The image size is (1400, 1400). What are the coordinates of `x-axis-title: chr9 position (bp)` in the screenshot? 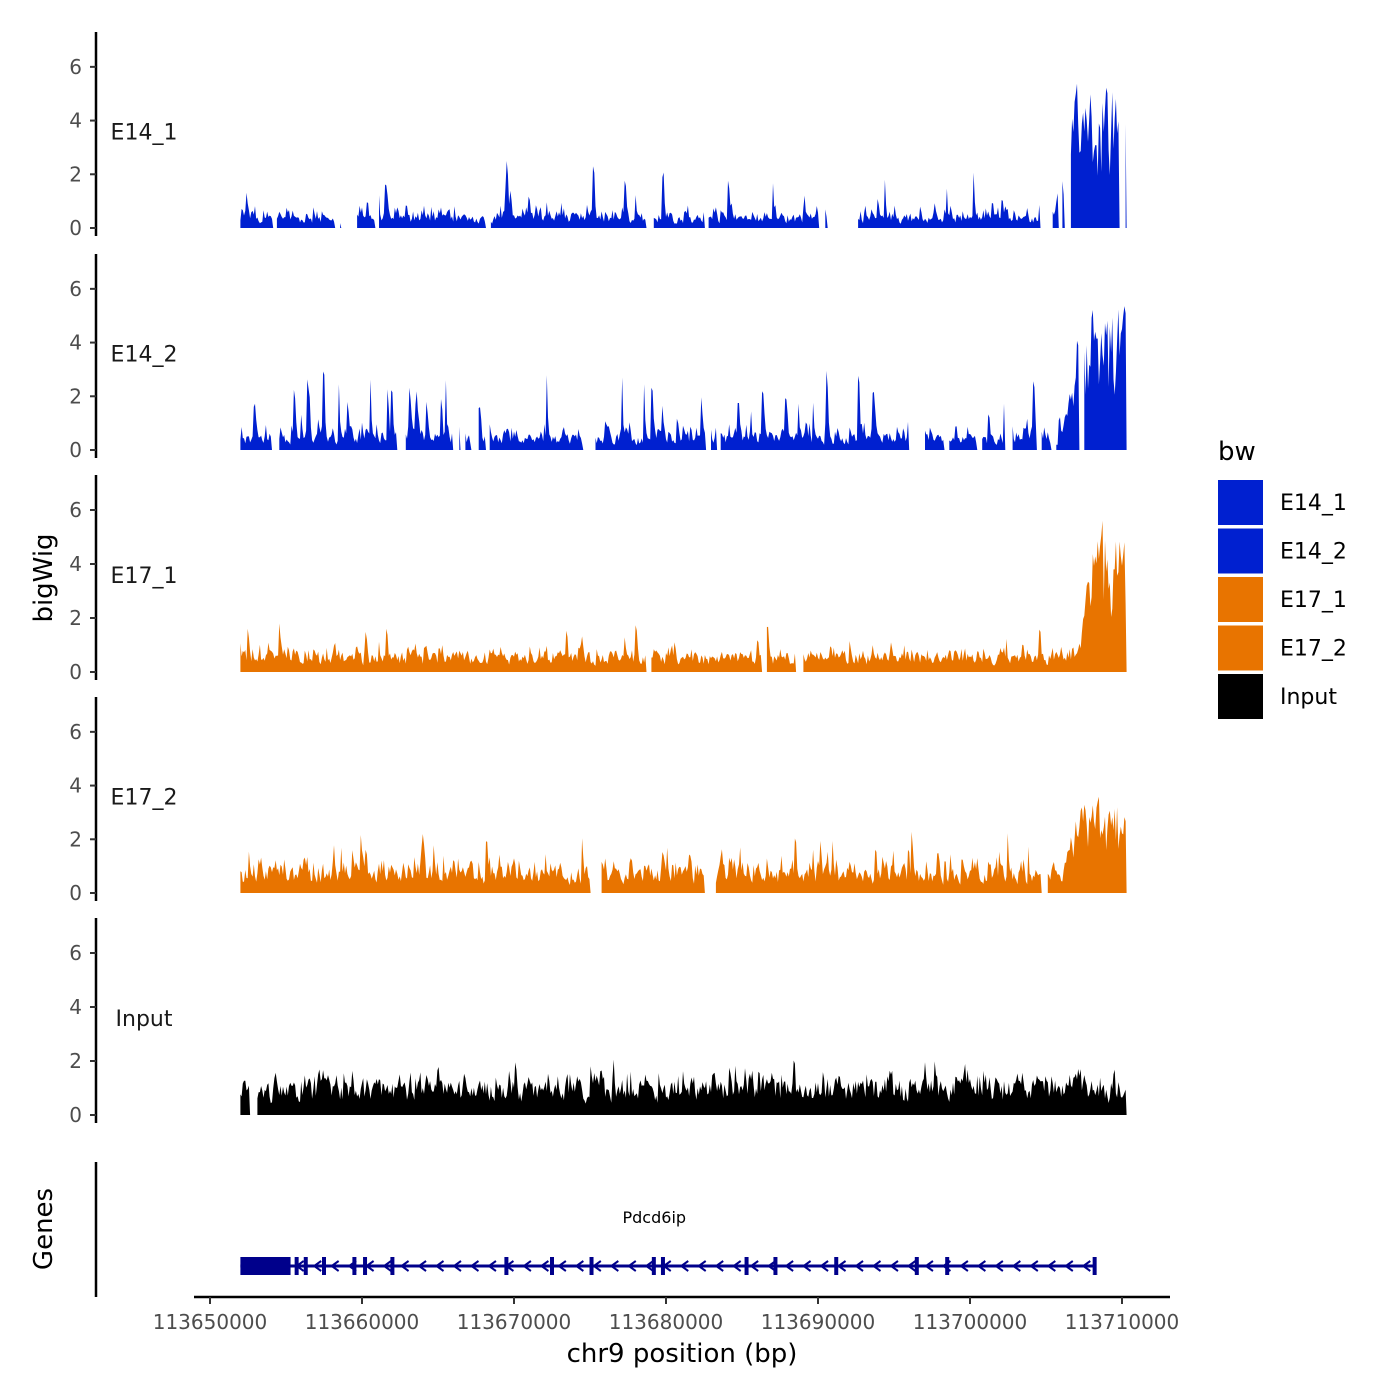 It's located at (682, 1354).